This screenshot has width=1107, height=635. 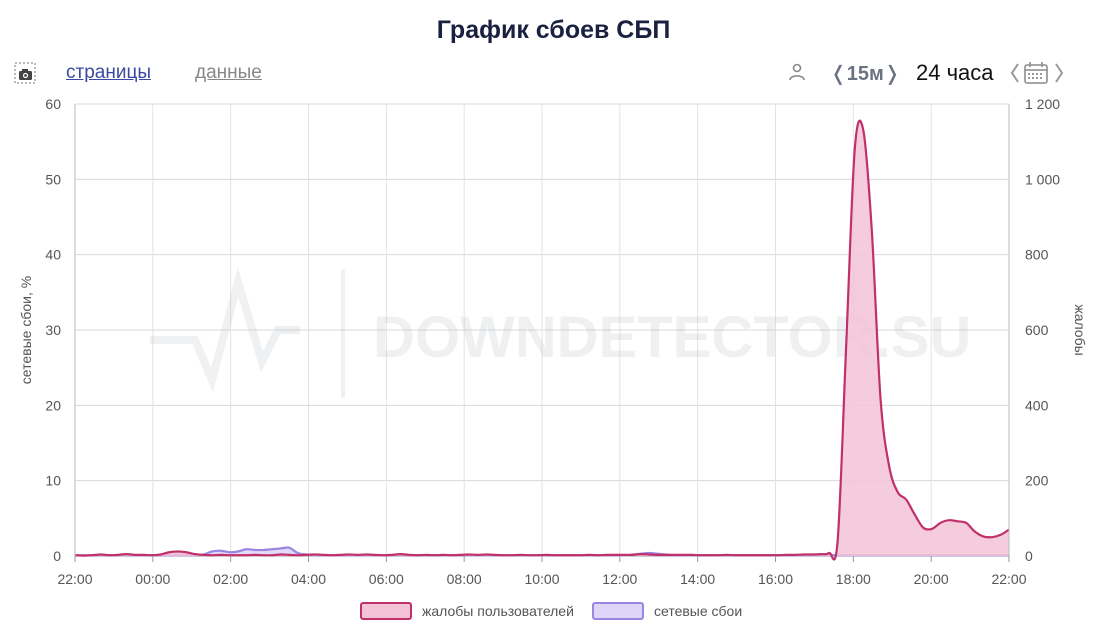 I want to click on y-tick-left: 10, so click(x=53, y=481).